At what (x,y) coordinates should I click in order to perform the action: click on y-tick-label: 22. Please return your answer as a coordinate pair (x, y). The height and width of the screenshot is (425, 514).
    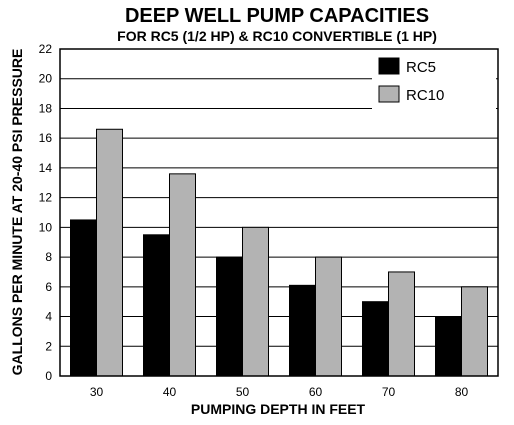
    Looking at the image, I should click on (46, 49).